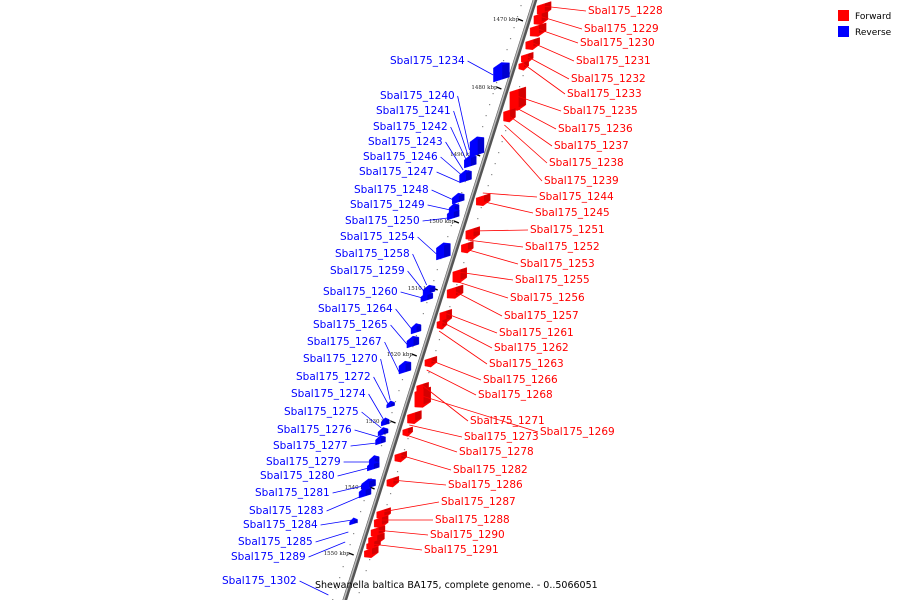 The height and width of the screenshot is (600, 900). Describe the element at coordinates (303, 462) in the screenshot. I see `reverse-gene-label: Sbal175_1279` at that location.